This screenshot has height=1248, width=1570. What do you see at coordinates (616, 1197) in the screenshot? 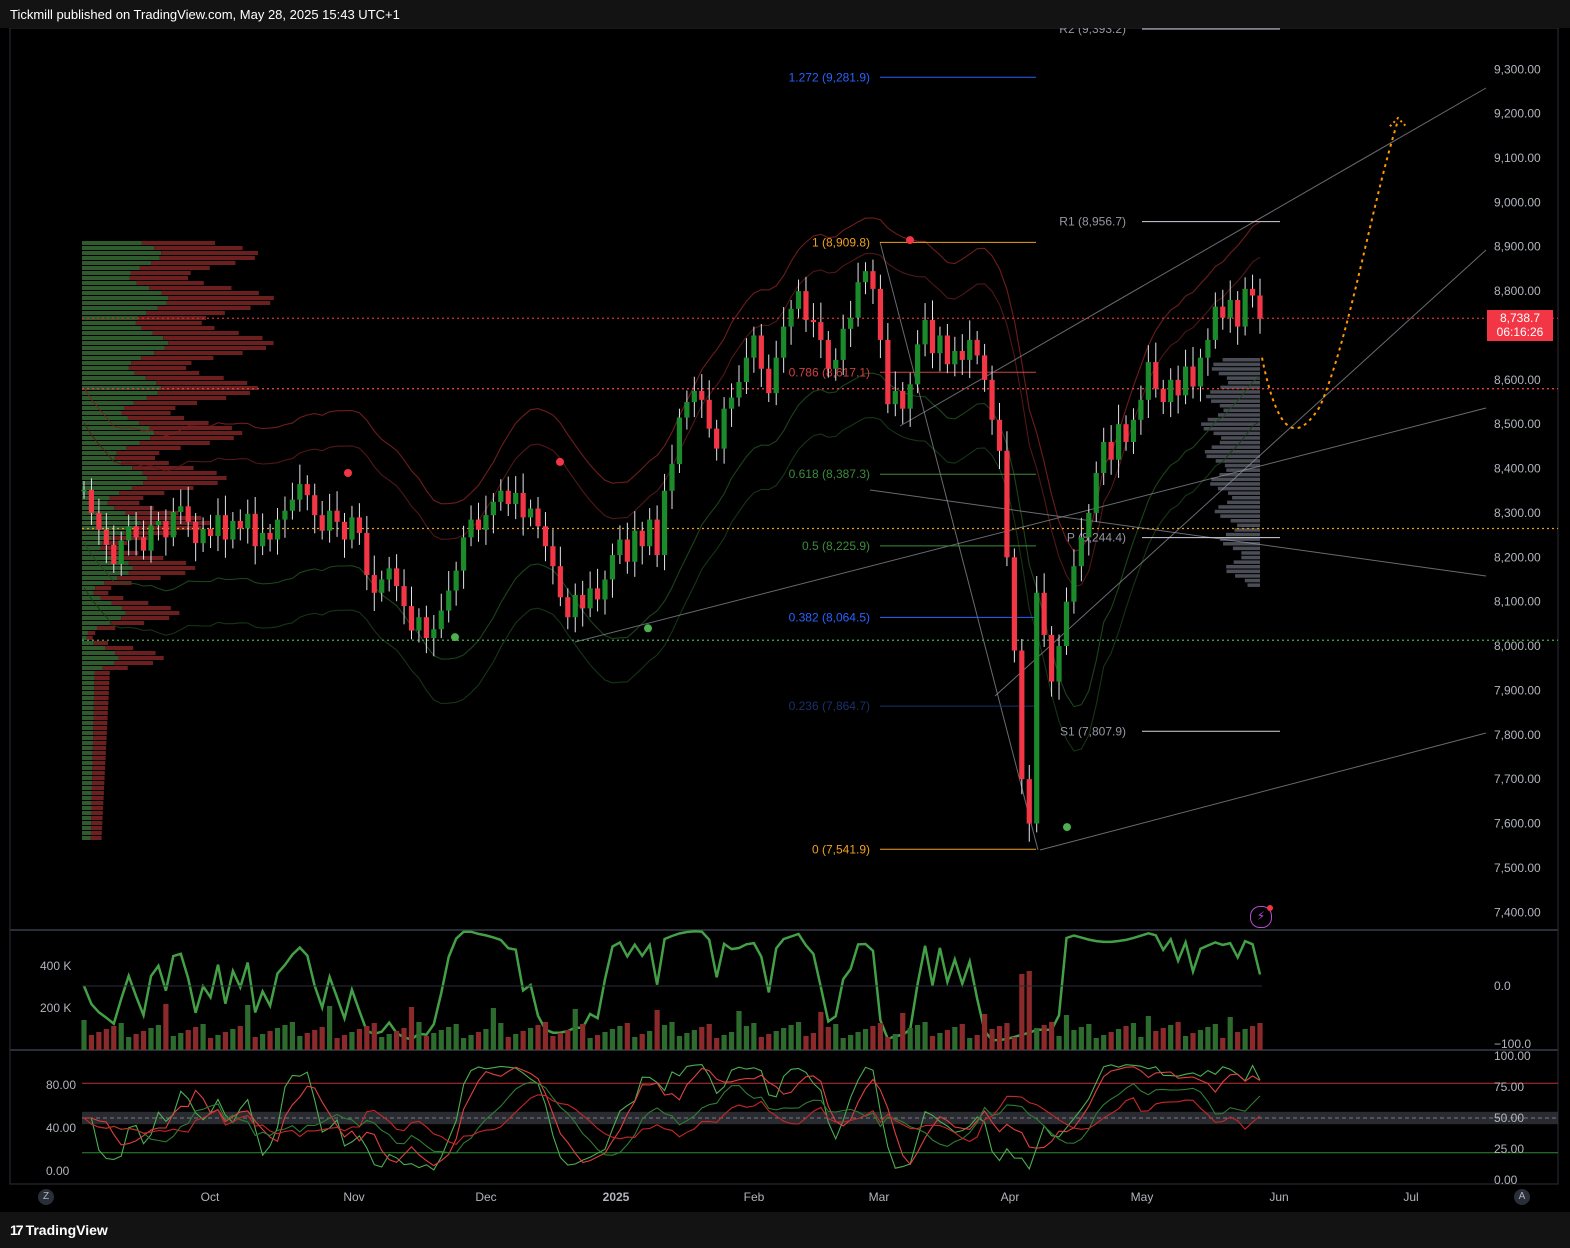
I see `time-tick-label: 2025` at bounding box center [616, 1197].